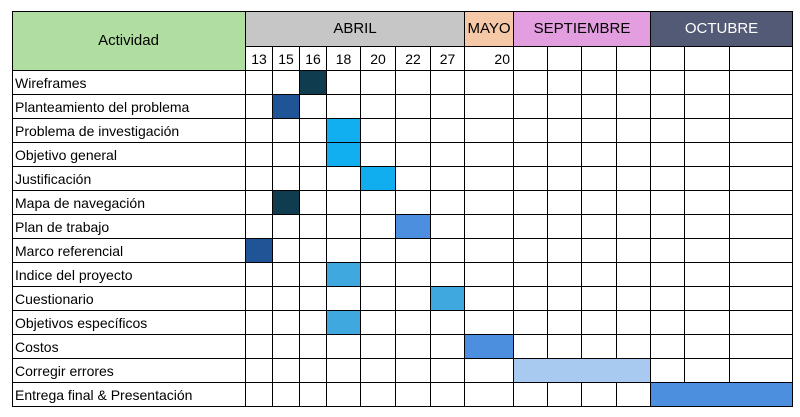 Image resolution: width=800 pixels, height=417 pixels. Describe the element at coordinates (129, 275) in the screenshot. I see `task-label: Indice del proyecto` at that location.